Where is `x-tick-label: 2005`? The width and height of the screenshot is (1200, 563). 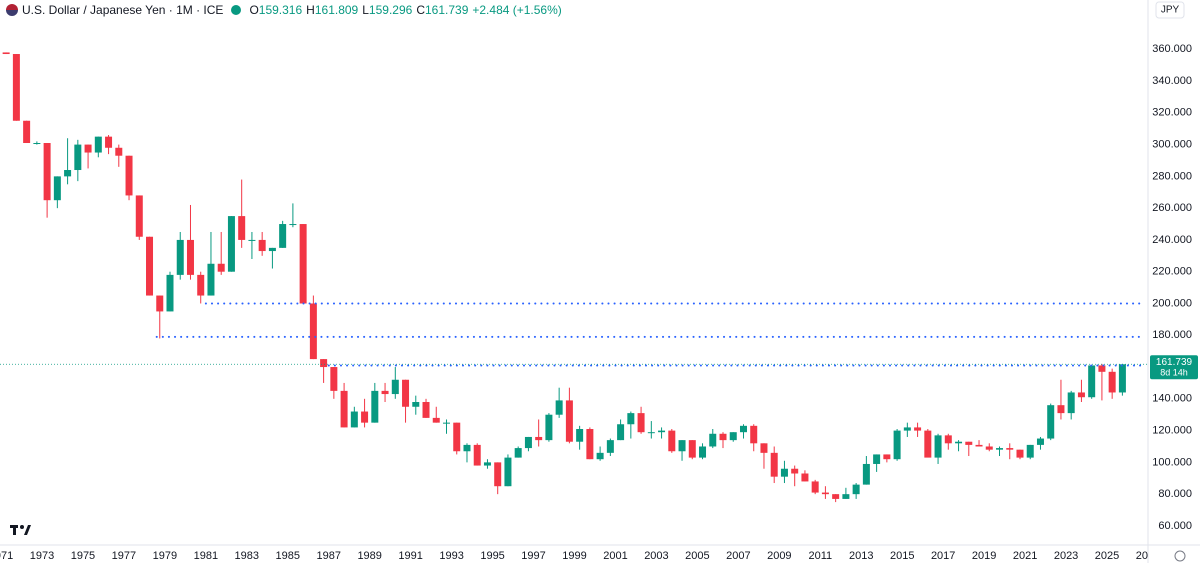
x-tick-label: 2005 is located at coordinates (697, 556).